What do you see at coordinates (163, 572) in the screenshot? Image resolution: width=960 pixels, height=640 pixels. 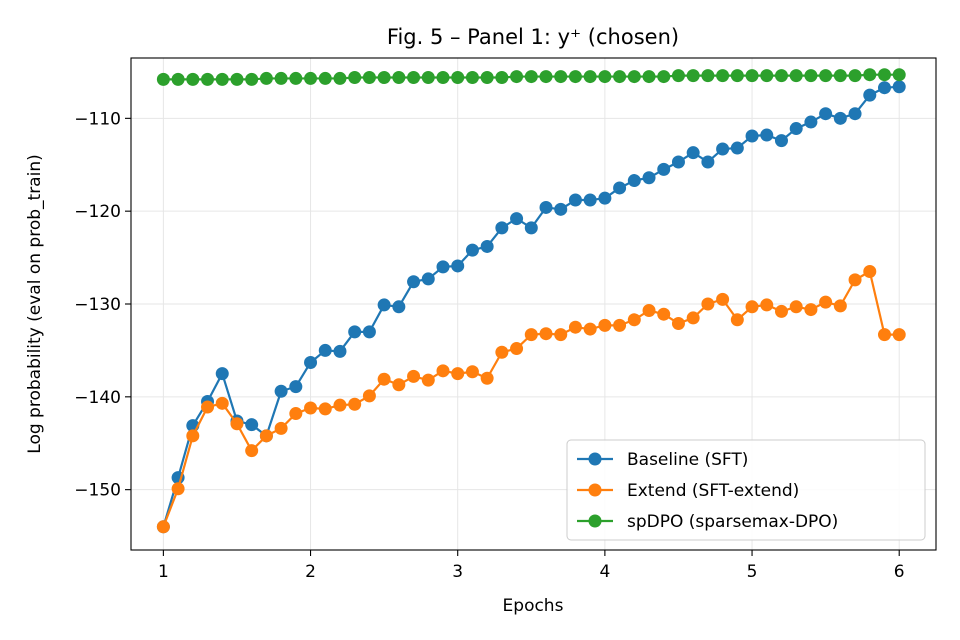 I see `x-tick-label: 1` at bounding box center [163, 572].